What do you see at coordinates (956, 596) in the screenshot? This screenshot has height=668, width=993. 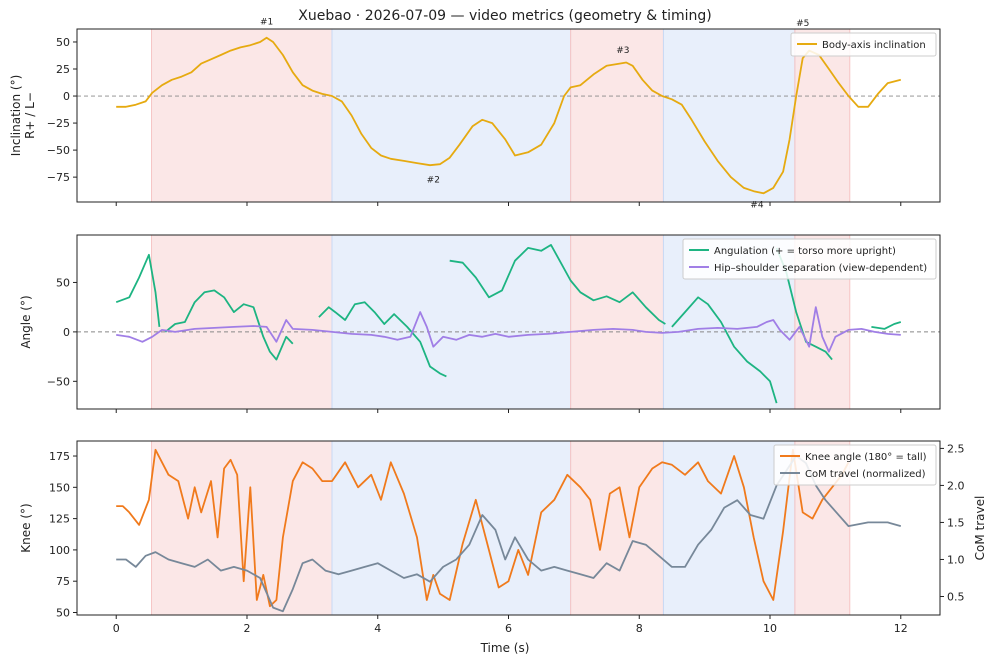 I see `y2-tick-label: 0.5` at bounding box center [956, 596].